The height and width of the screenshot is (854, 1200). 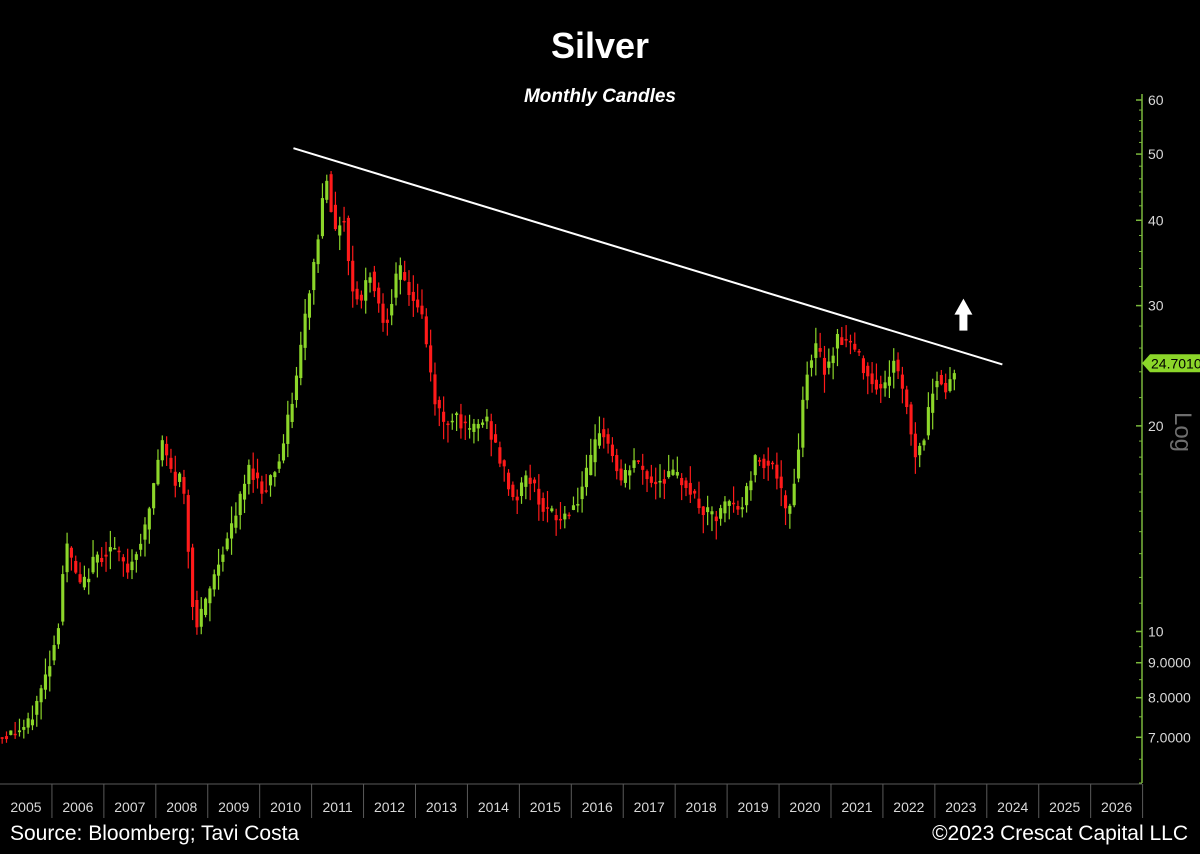 I want to click on x-tick-label: 2023, so click(x=960, y=807).